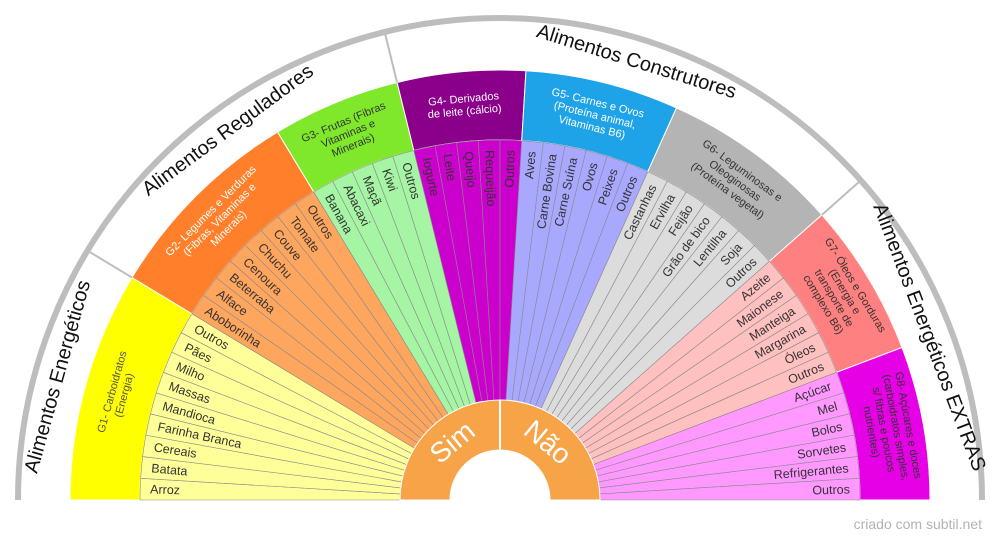 The height and width of the screenshot is (540, 1000). What do you see at coordinates (175, 450) in the screenshot?
I see `item-label-g1: Cereais` at bounding box center [175, 450].